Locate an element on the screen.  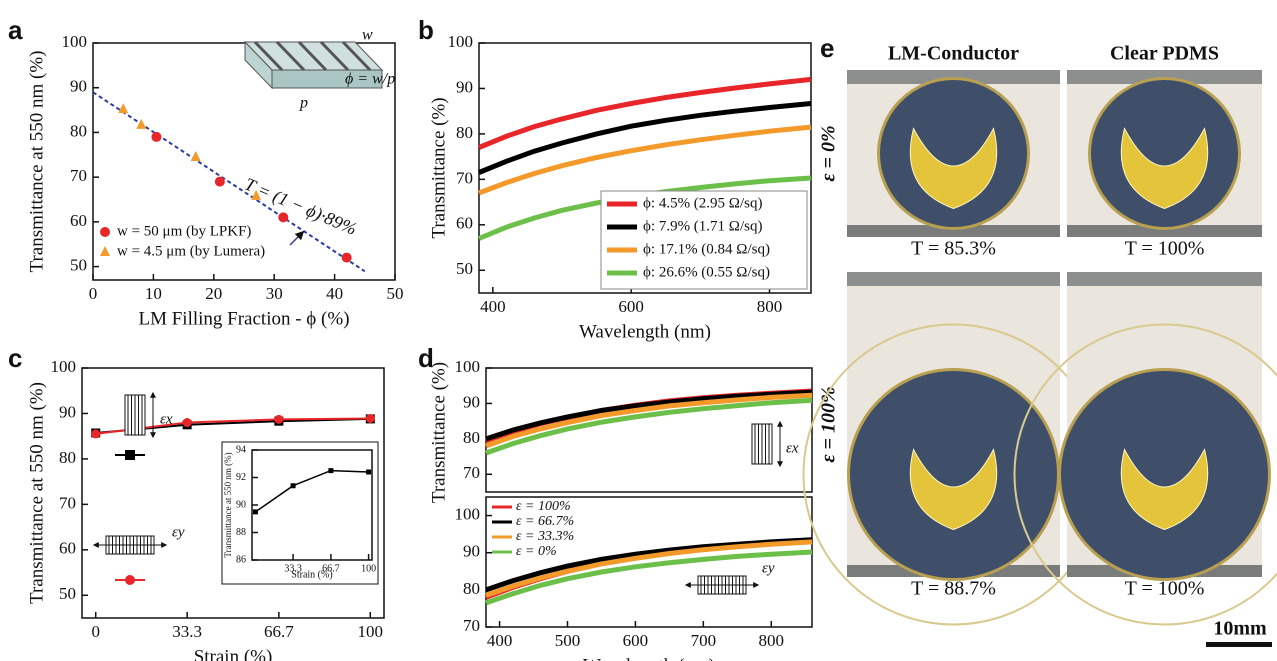
x-tick-label: 50 is located at coordinates (395, 293).